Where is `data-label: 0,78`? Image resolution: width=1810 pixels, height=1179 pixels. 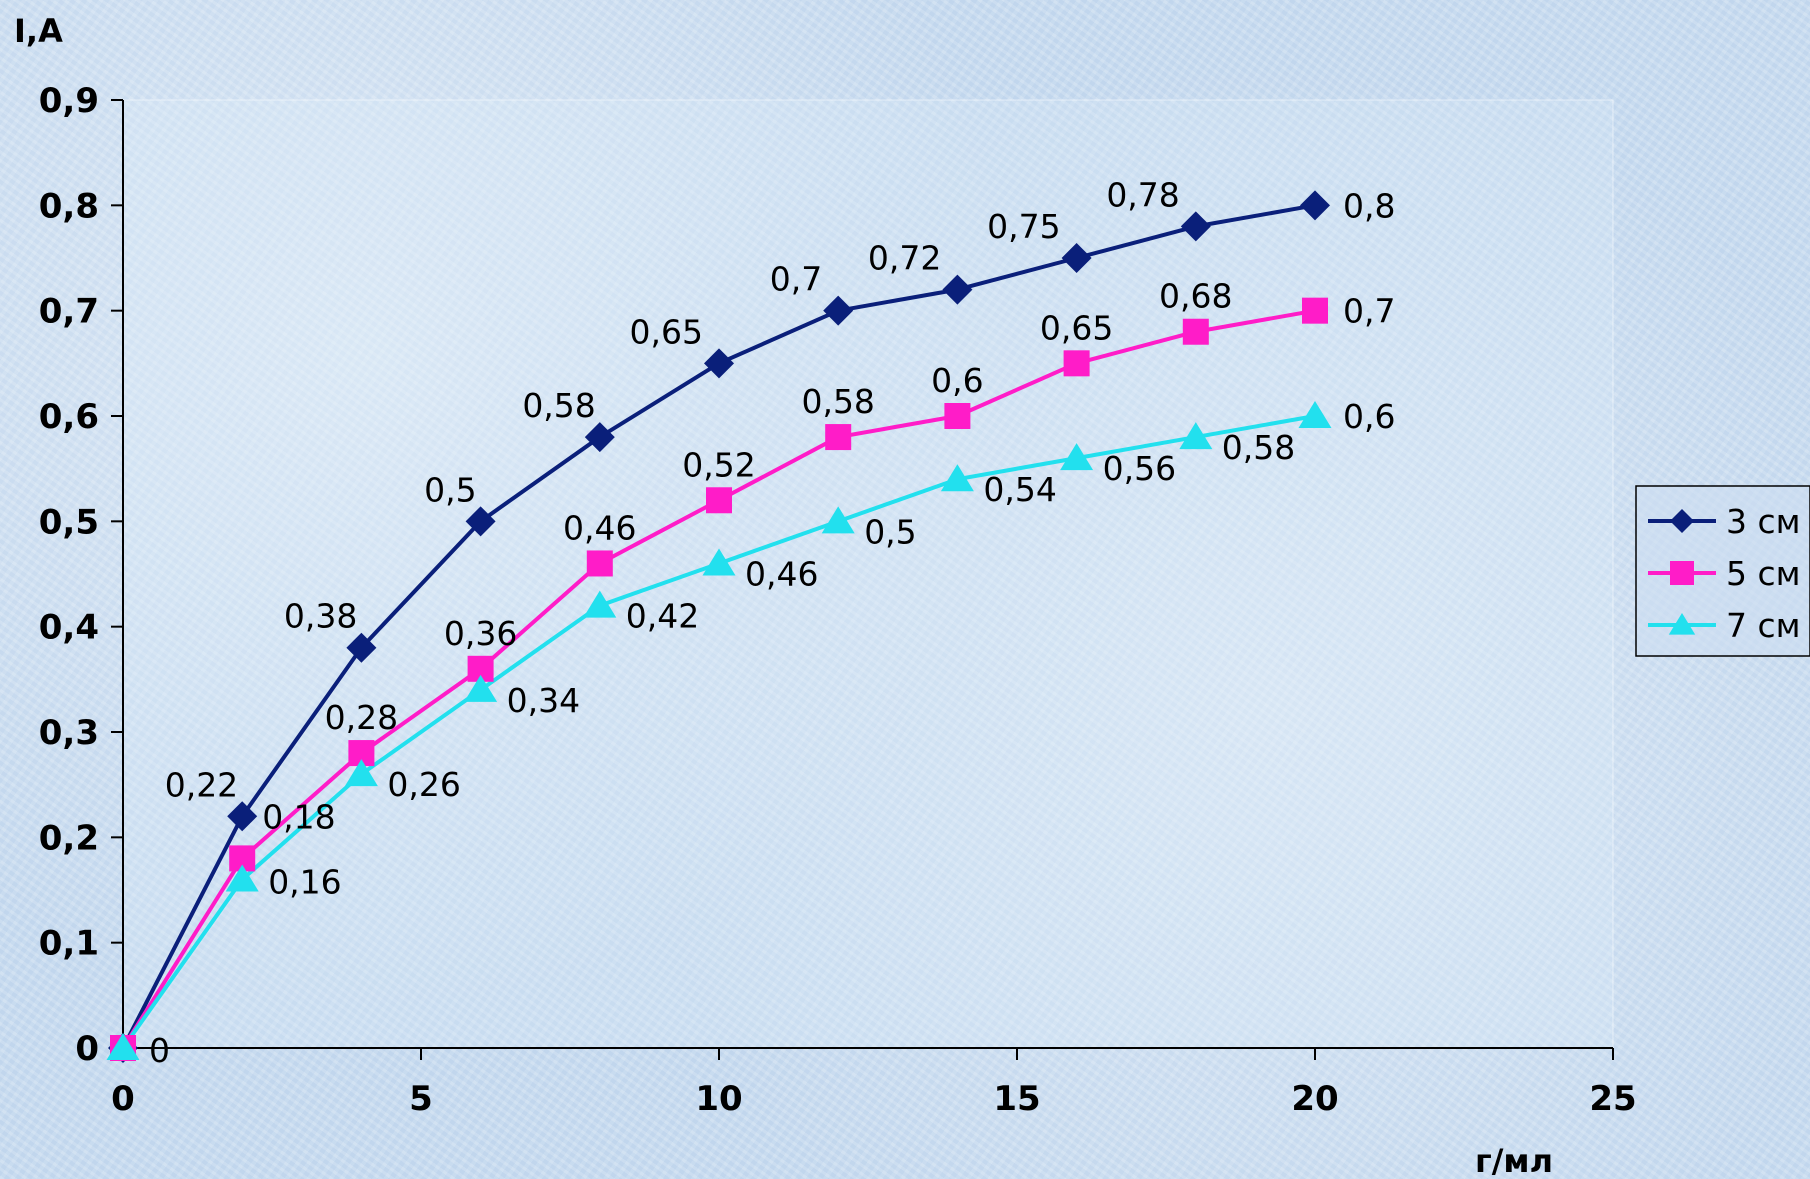
data-label: 0,78 is located at coordinates (1142, 194).